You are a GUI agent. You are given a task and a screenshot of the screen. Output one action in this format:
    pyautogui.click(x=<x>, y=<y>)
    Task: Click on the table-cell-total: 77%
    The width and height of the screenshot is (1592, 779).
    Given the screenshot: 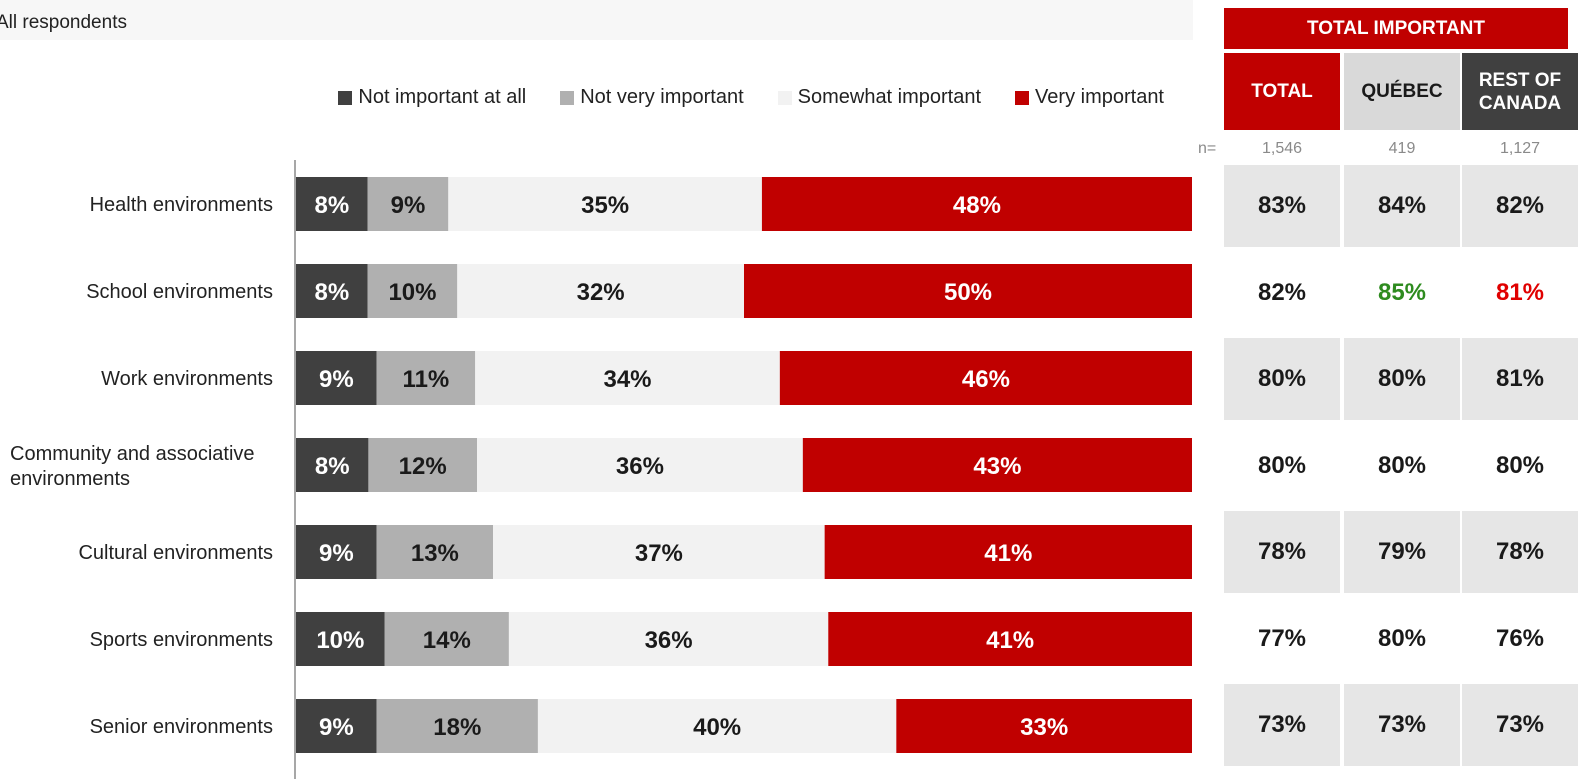 What is the action you would take?
    pyautogui.click(x=1282, y=638)
    